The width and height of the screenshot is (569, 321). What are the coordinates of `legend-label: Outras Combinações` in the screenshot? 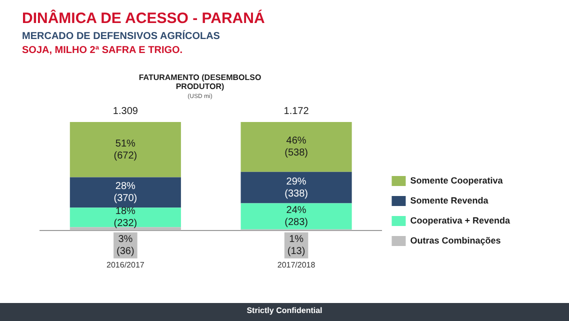 It's located at (455, 240).